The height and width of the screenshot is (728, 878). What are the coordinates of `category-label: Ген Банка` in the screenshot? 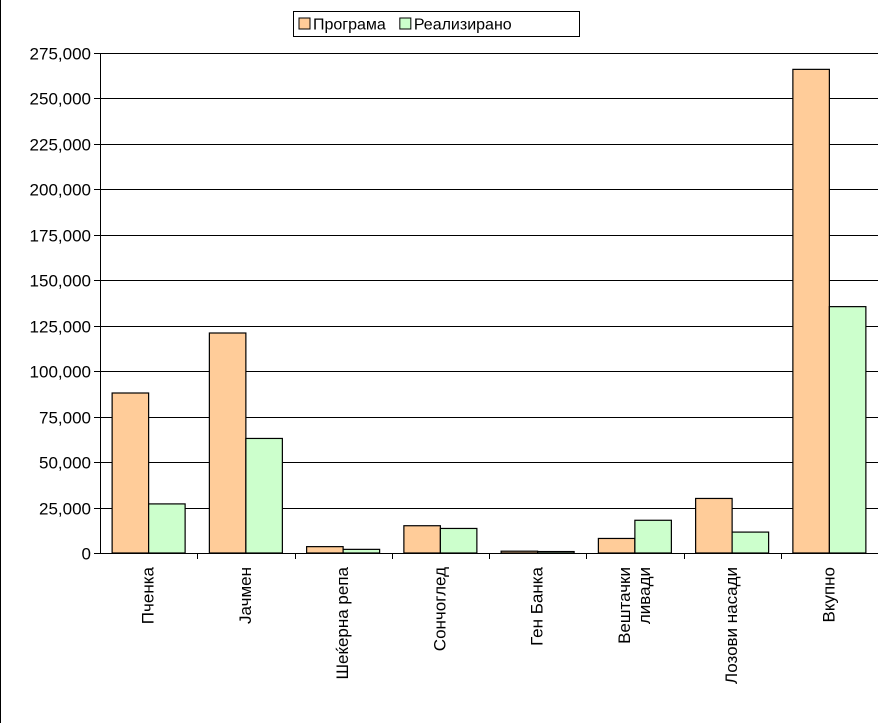 It's located at (537, 605).